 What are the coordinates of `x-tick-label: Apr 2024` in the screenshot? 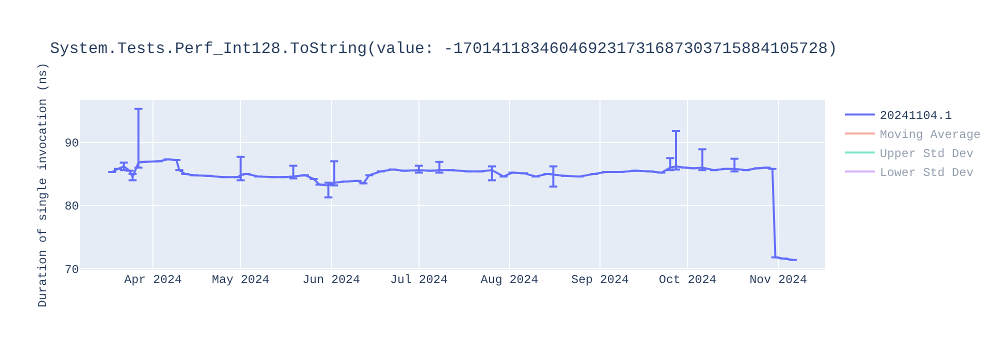 It's located at (153, 280).